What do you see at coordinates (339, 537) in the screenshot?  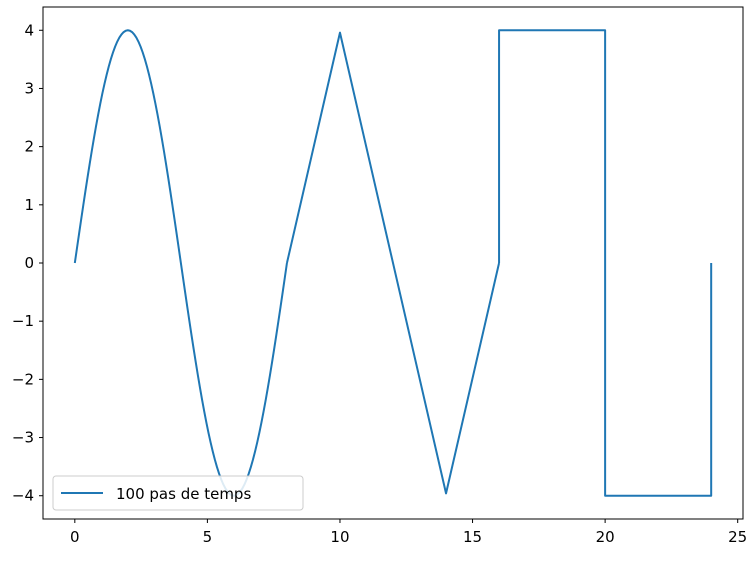 I see `x-tick-label: 10` at bounding box center [339, 537].